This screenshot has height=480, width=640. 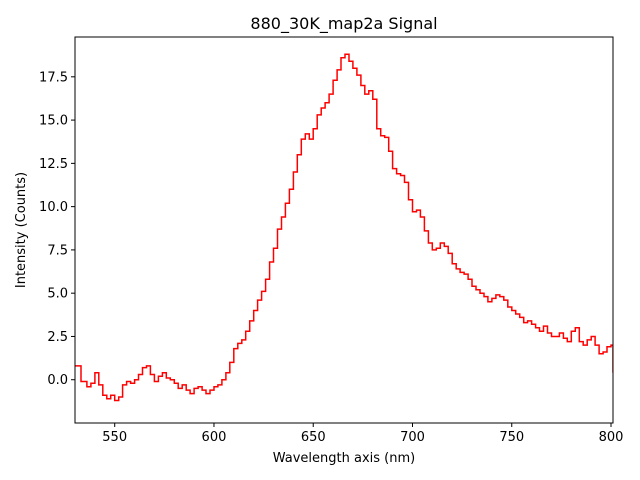 What do you see at coordinates (362, 434) in the screenshot?
I see `x-axis-ticks: 550 600 650 700 750 800` at bounding box center [362, 434].